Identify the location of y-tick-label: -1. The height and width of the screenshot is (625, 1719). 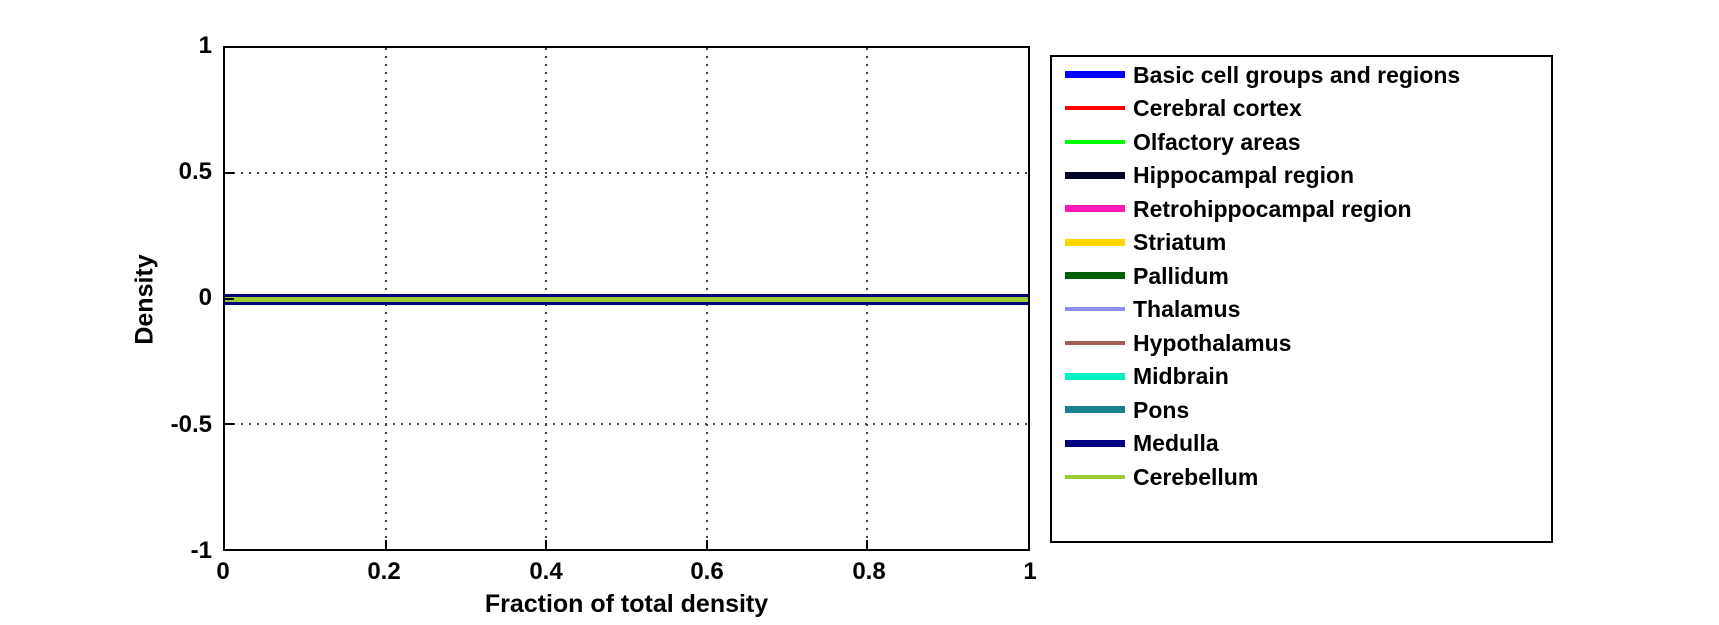
(201, 550).